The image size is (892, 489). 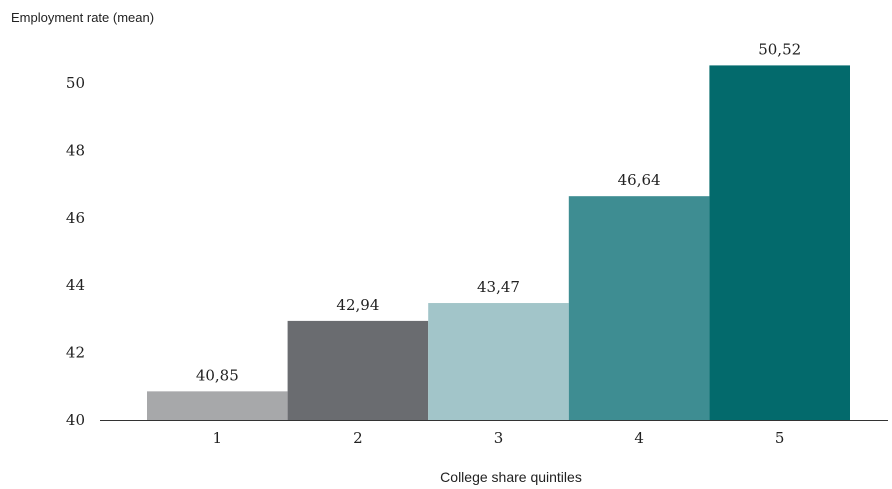 I want to click on x-axis: 1 2 3 4 5, so click(x=499, y=438).